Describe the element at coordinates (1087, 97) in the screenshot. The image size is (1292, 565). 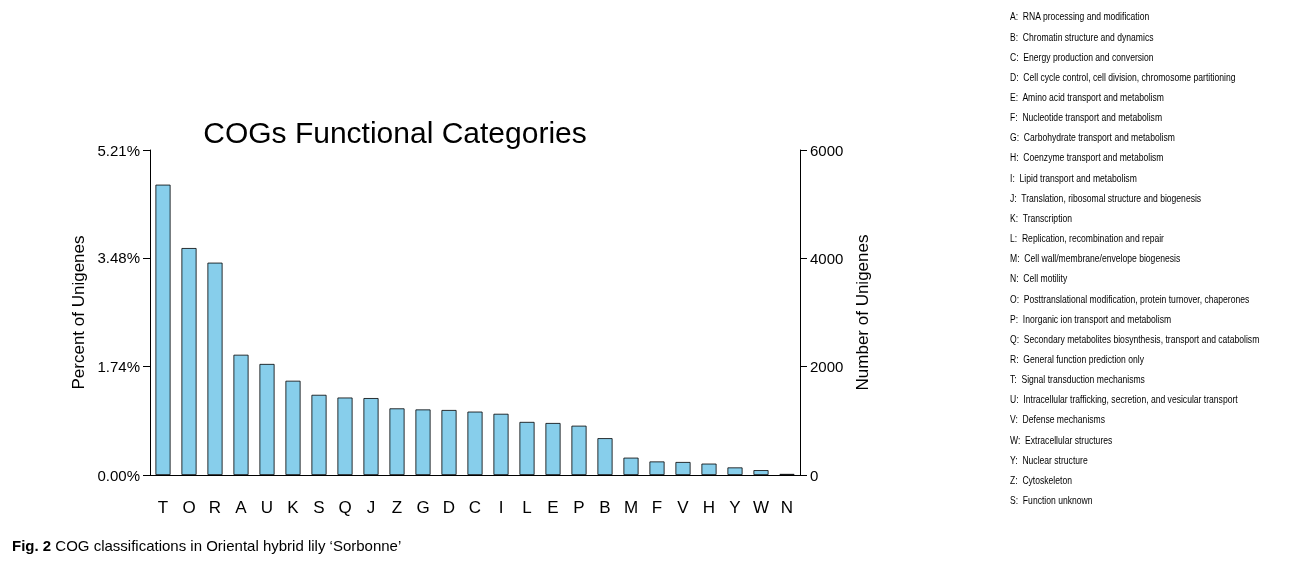
I see `text: E: Amino acid transport and metabolism` at that location.